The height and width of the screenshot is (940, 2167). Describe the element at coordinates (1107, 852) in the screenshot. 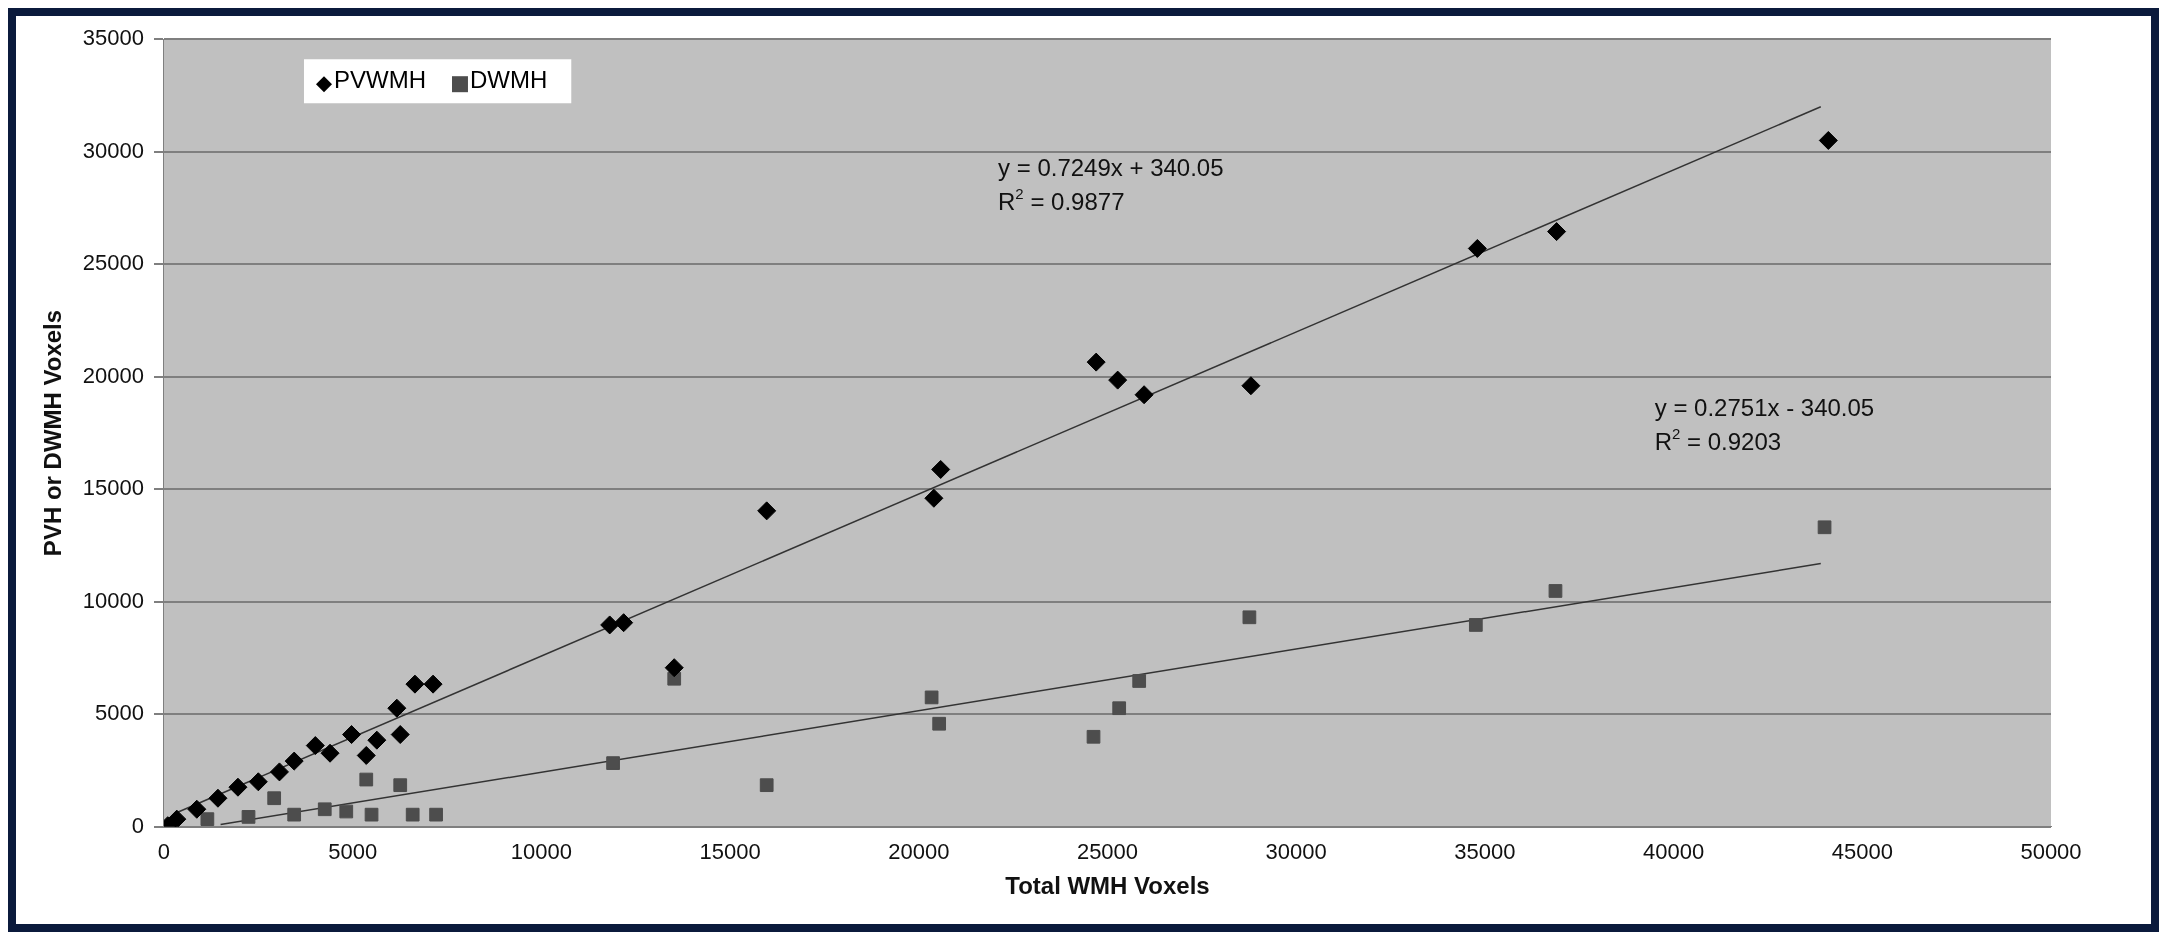

I see `x-tick-label: 25000` at that location.